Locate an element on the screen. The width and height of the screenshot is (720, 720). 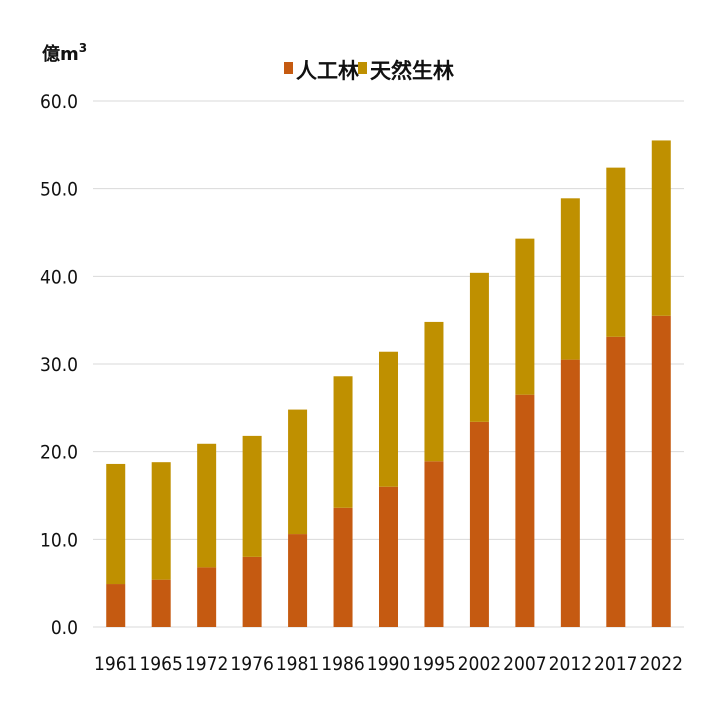
bar-planted-2002 is located at coordinates (479, 524).